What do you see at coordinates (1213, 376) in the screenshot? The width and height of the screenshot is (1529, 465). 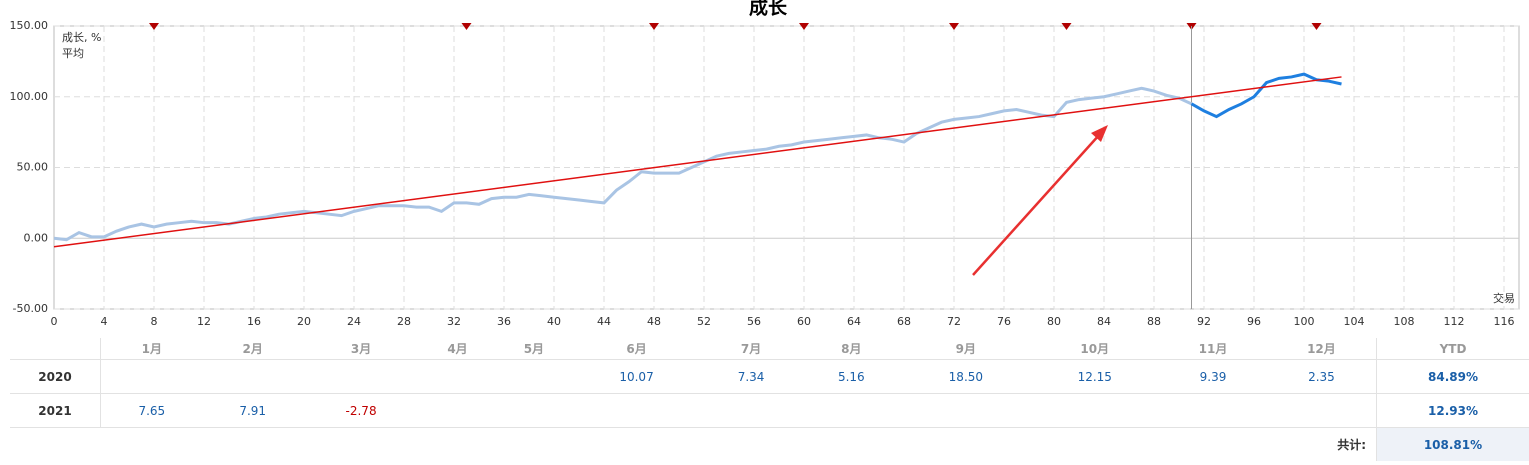 I see `value-cell: 9.39` at bounding box center [1213, 376].